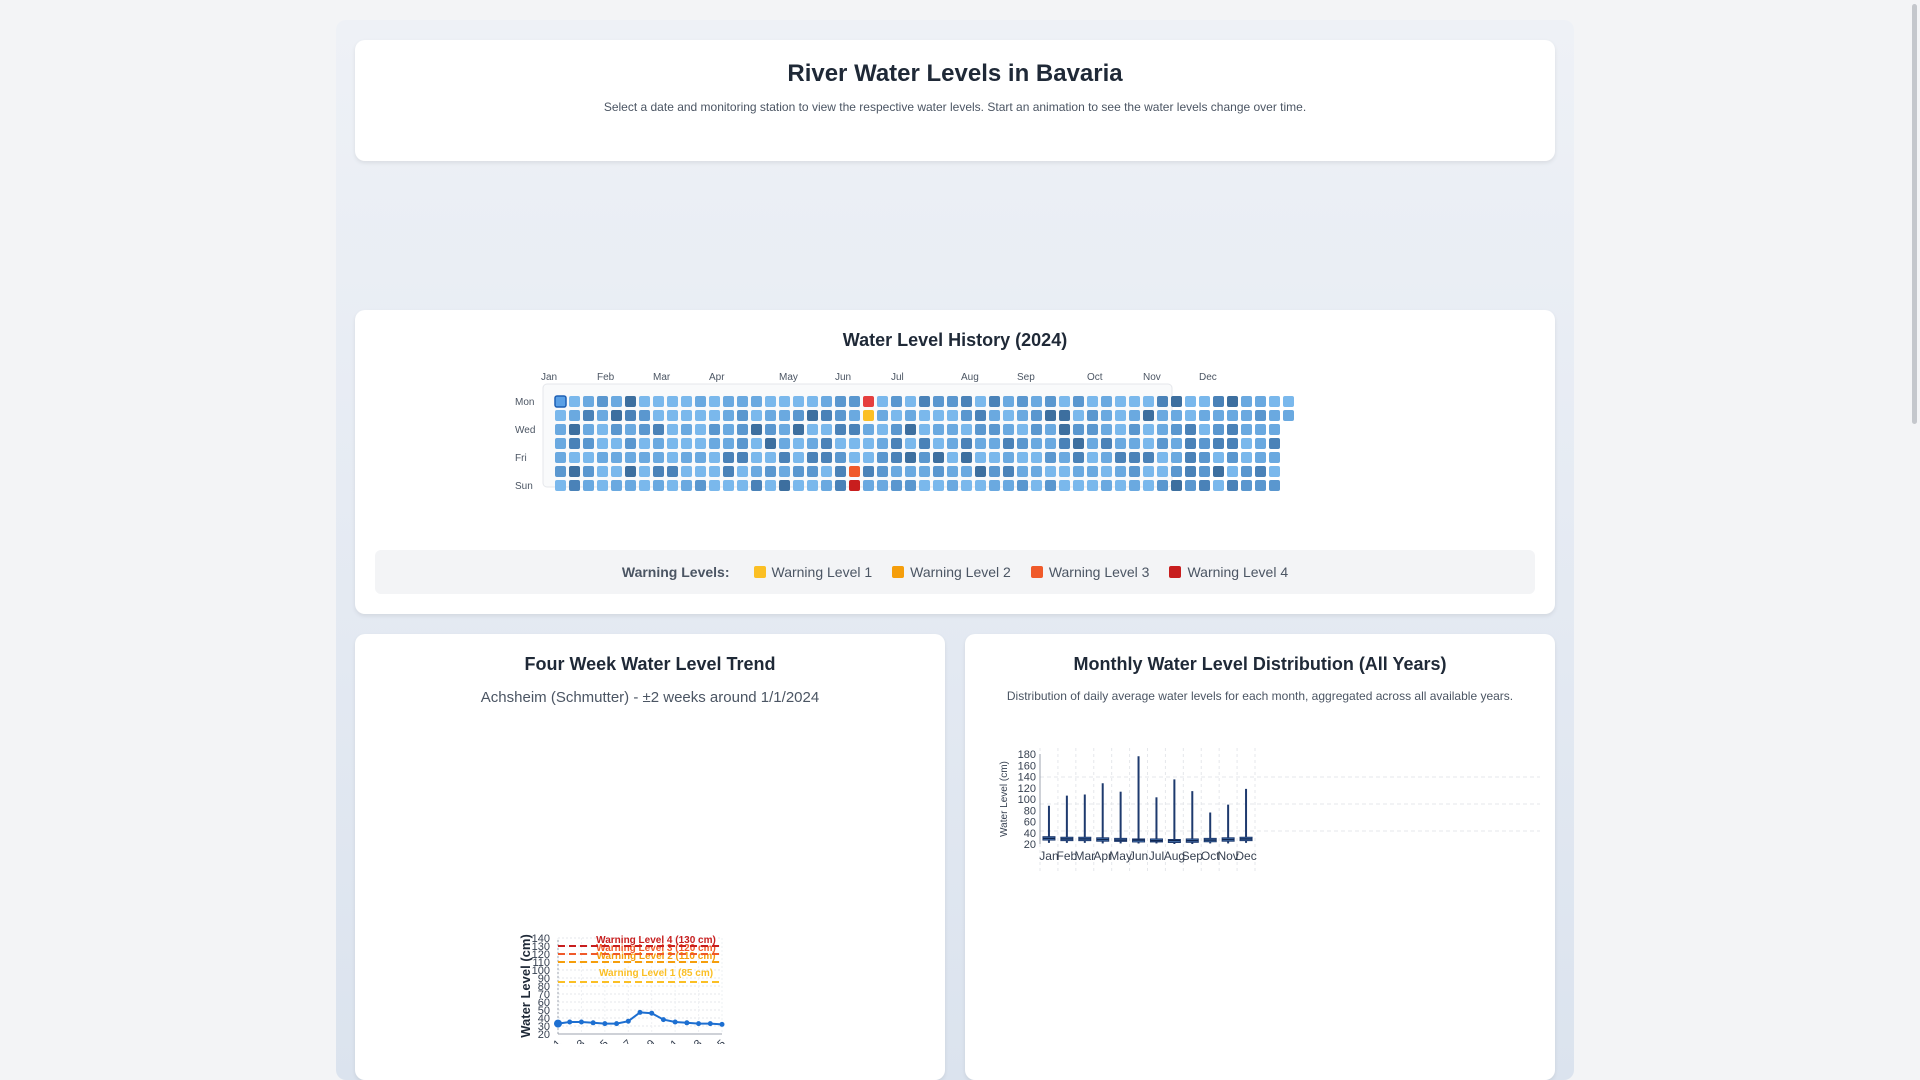 Image resolution: width=1920 pixels, height=1080 pixels. What do you see at coordinates (1156, 856) in the screenshot?
I see `x-tick-label: Jul` at bounding box center [1156, 856].